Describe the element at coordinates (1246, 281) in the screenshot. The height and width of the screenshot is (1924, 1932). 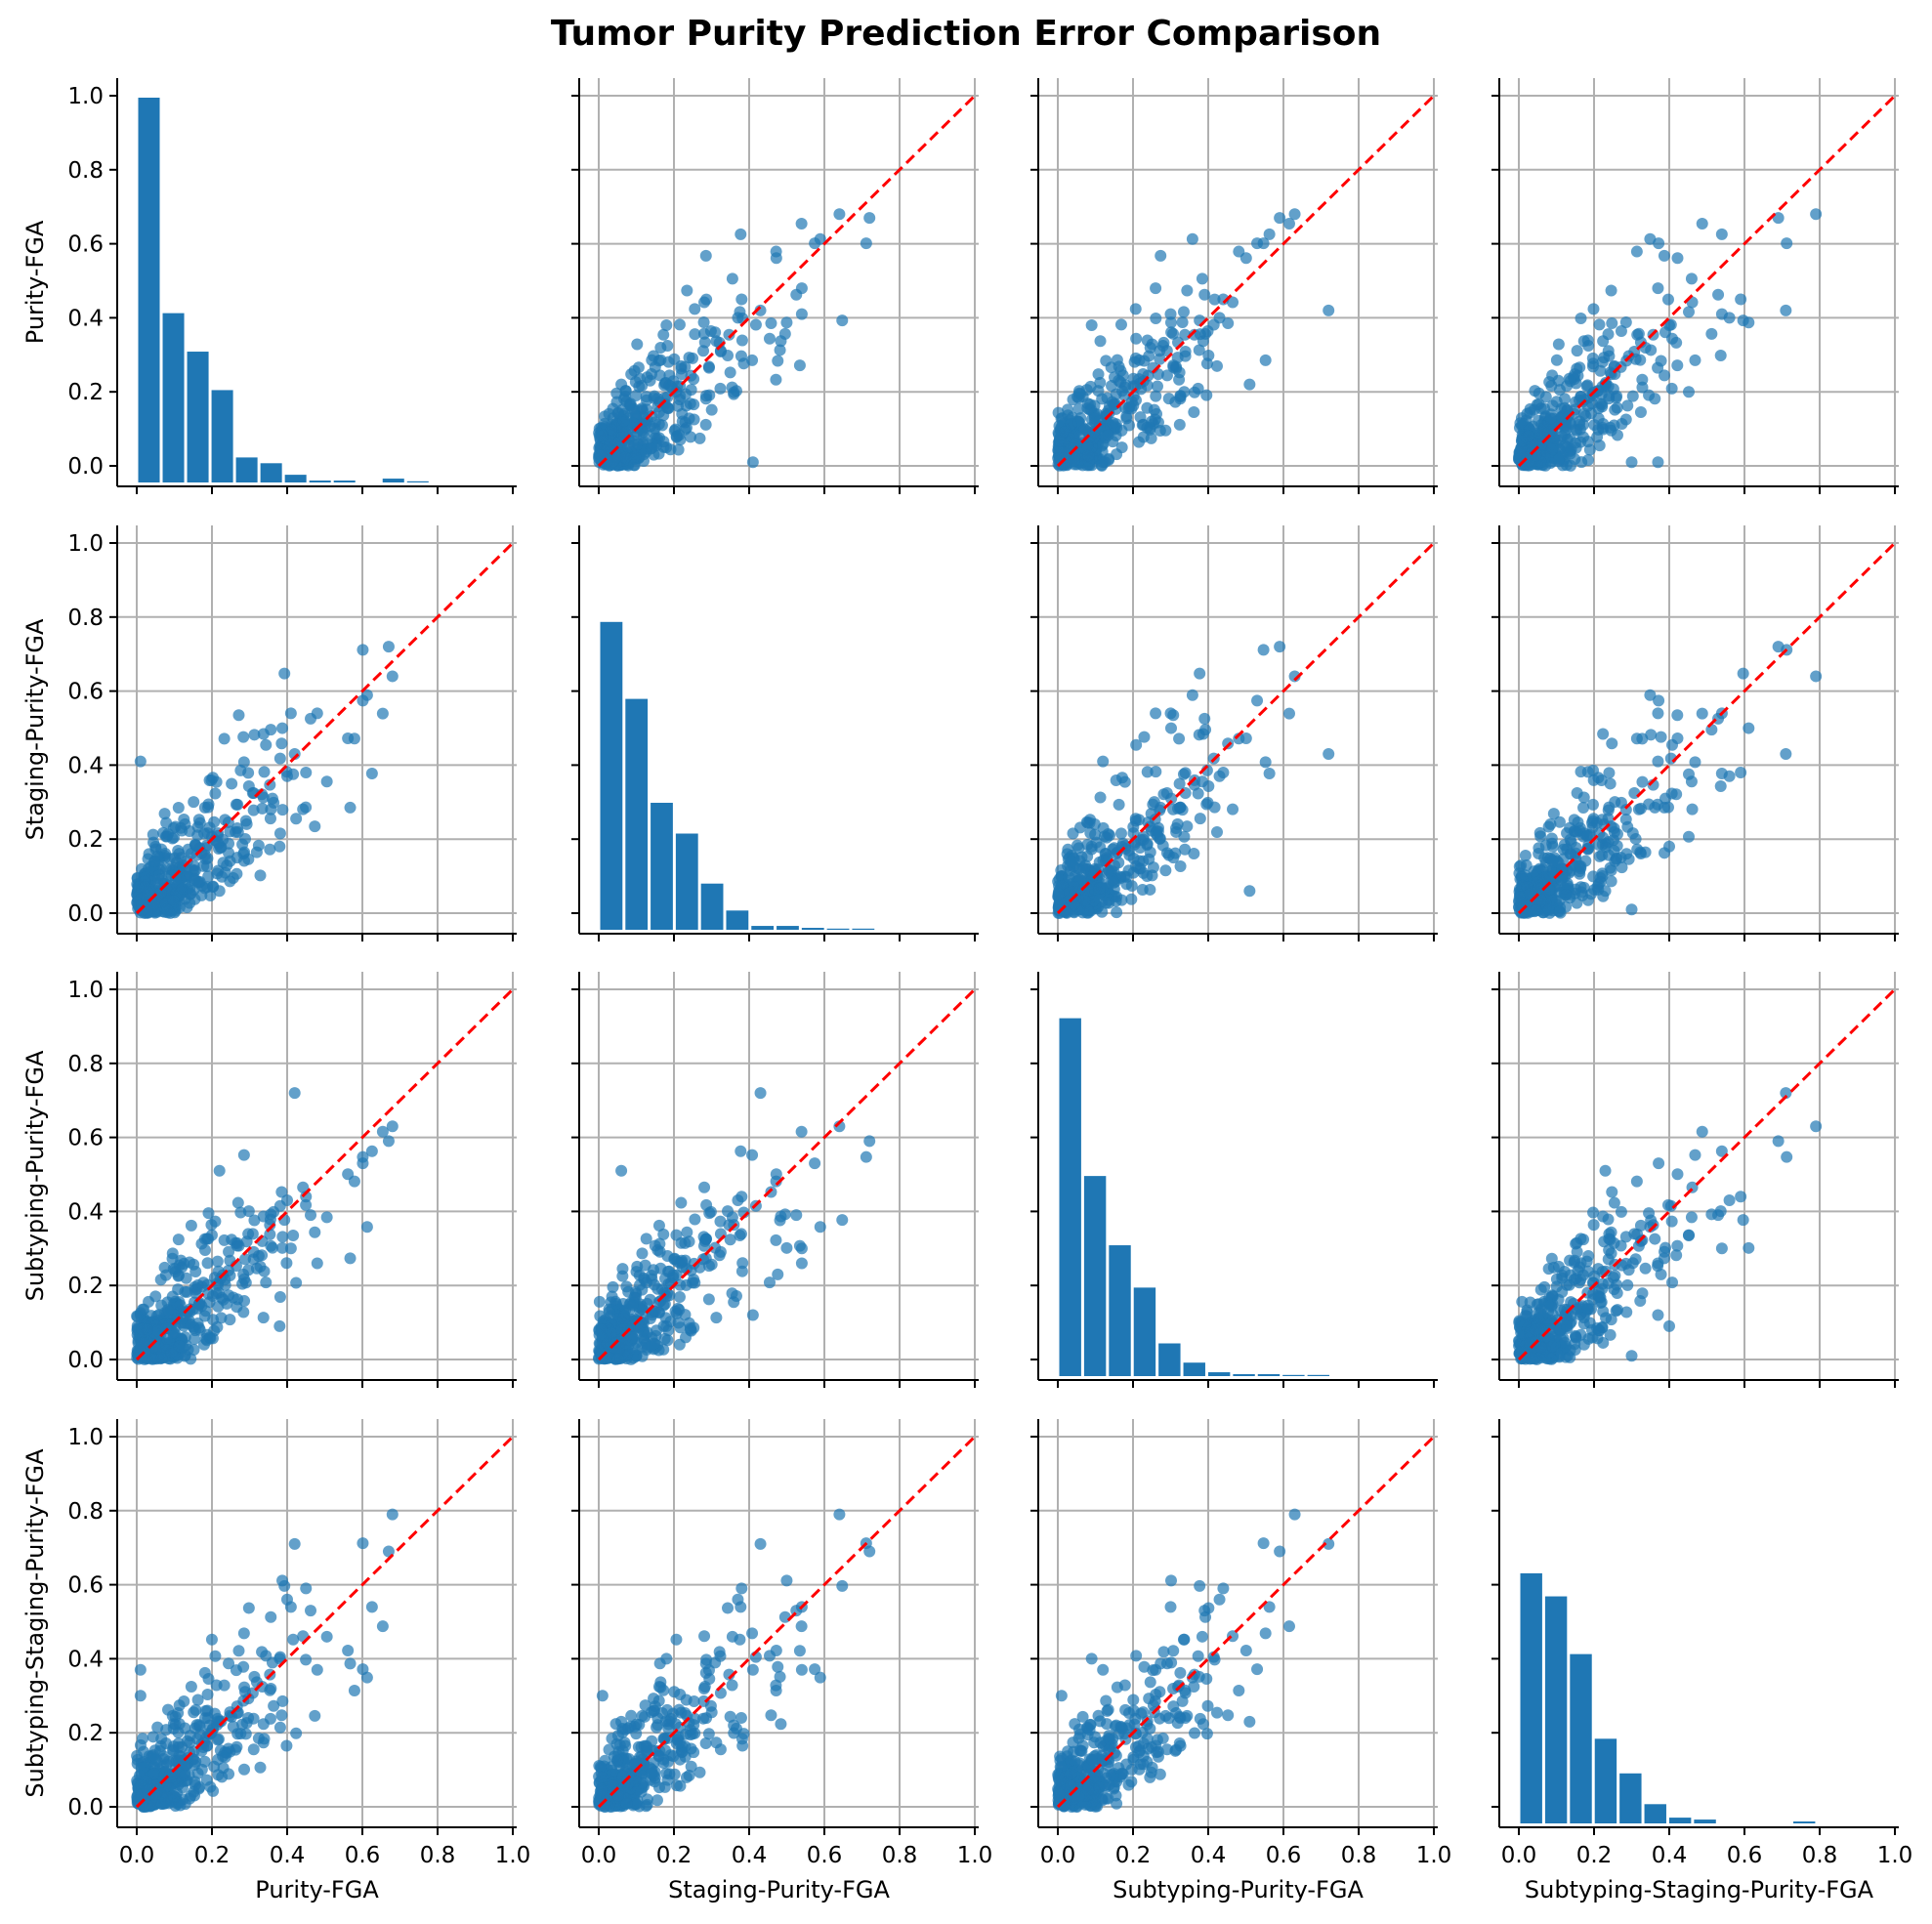
I see `reference-line` at that location.